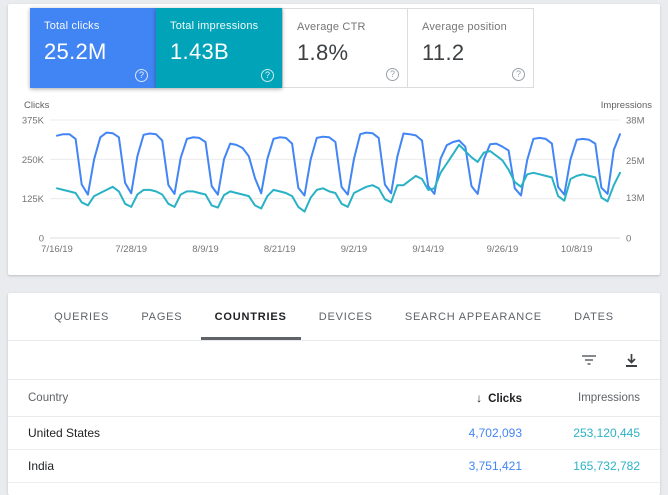 The image size is (668, 495). What do you see at coordinates (334, 433) in the screenshot?
I see `table-row: United States 4,702,093 253,120,445` at bounding box center [334, 433].